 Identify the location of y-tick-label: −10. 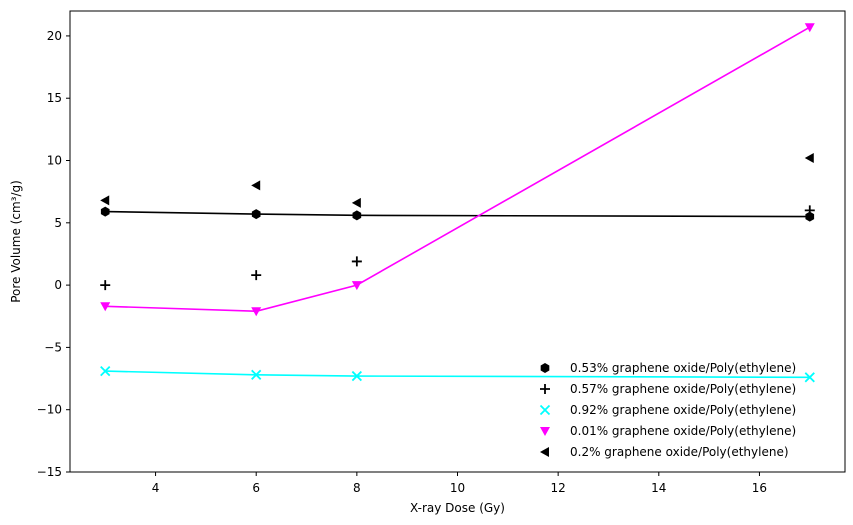
(49, 410).